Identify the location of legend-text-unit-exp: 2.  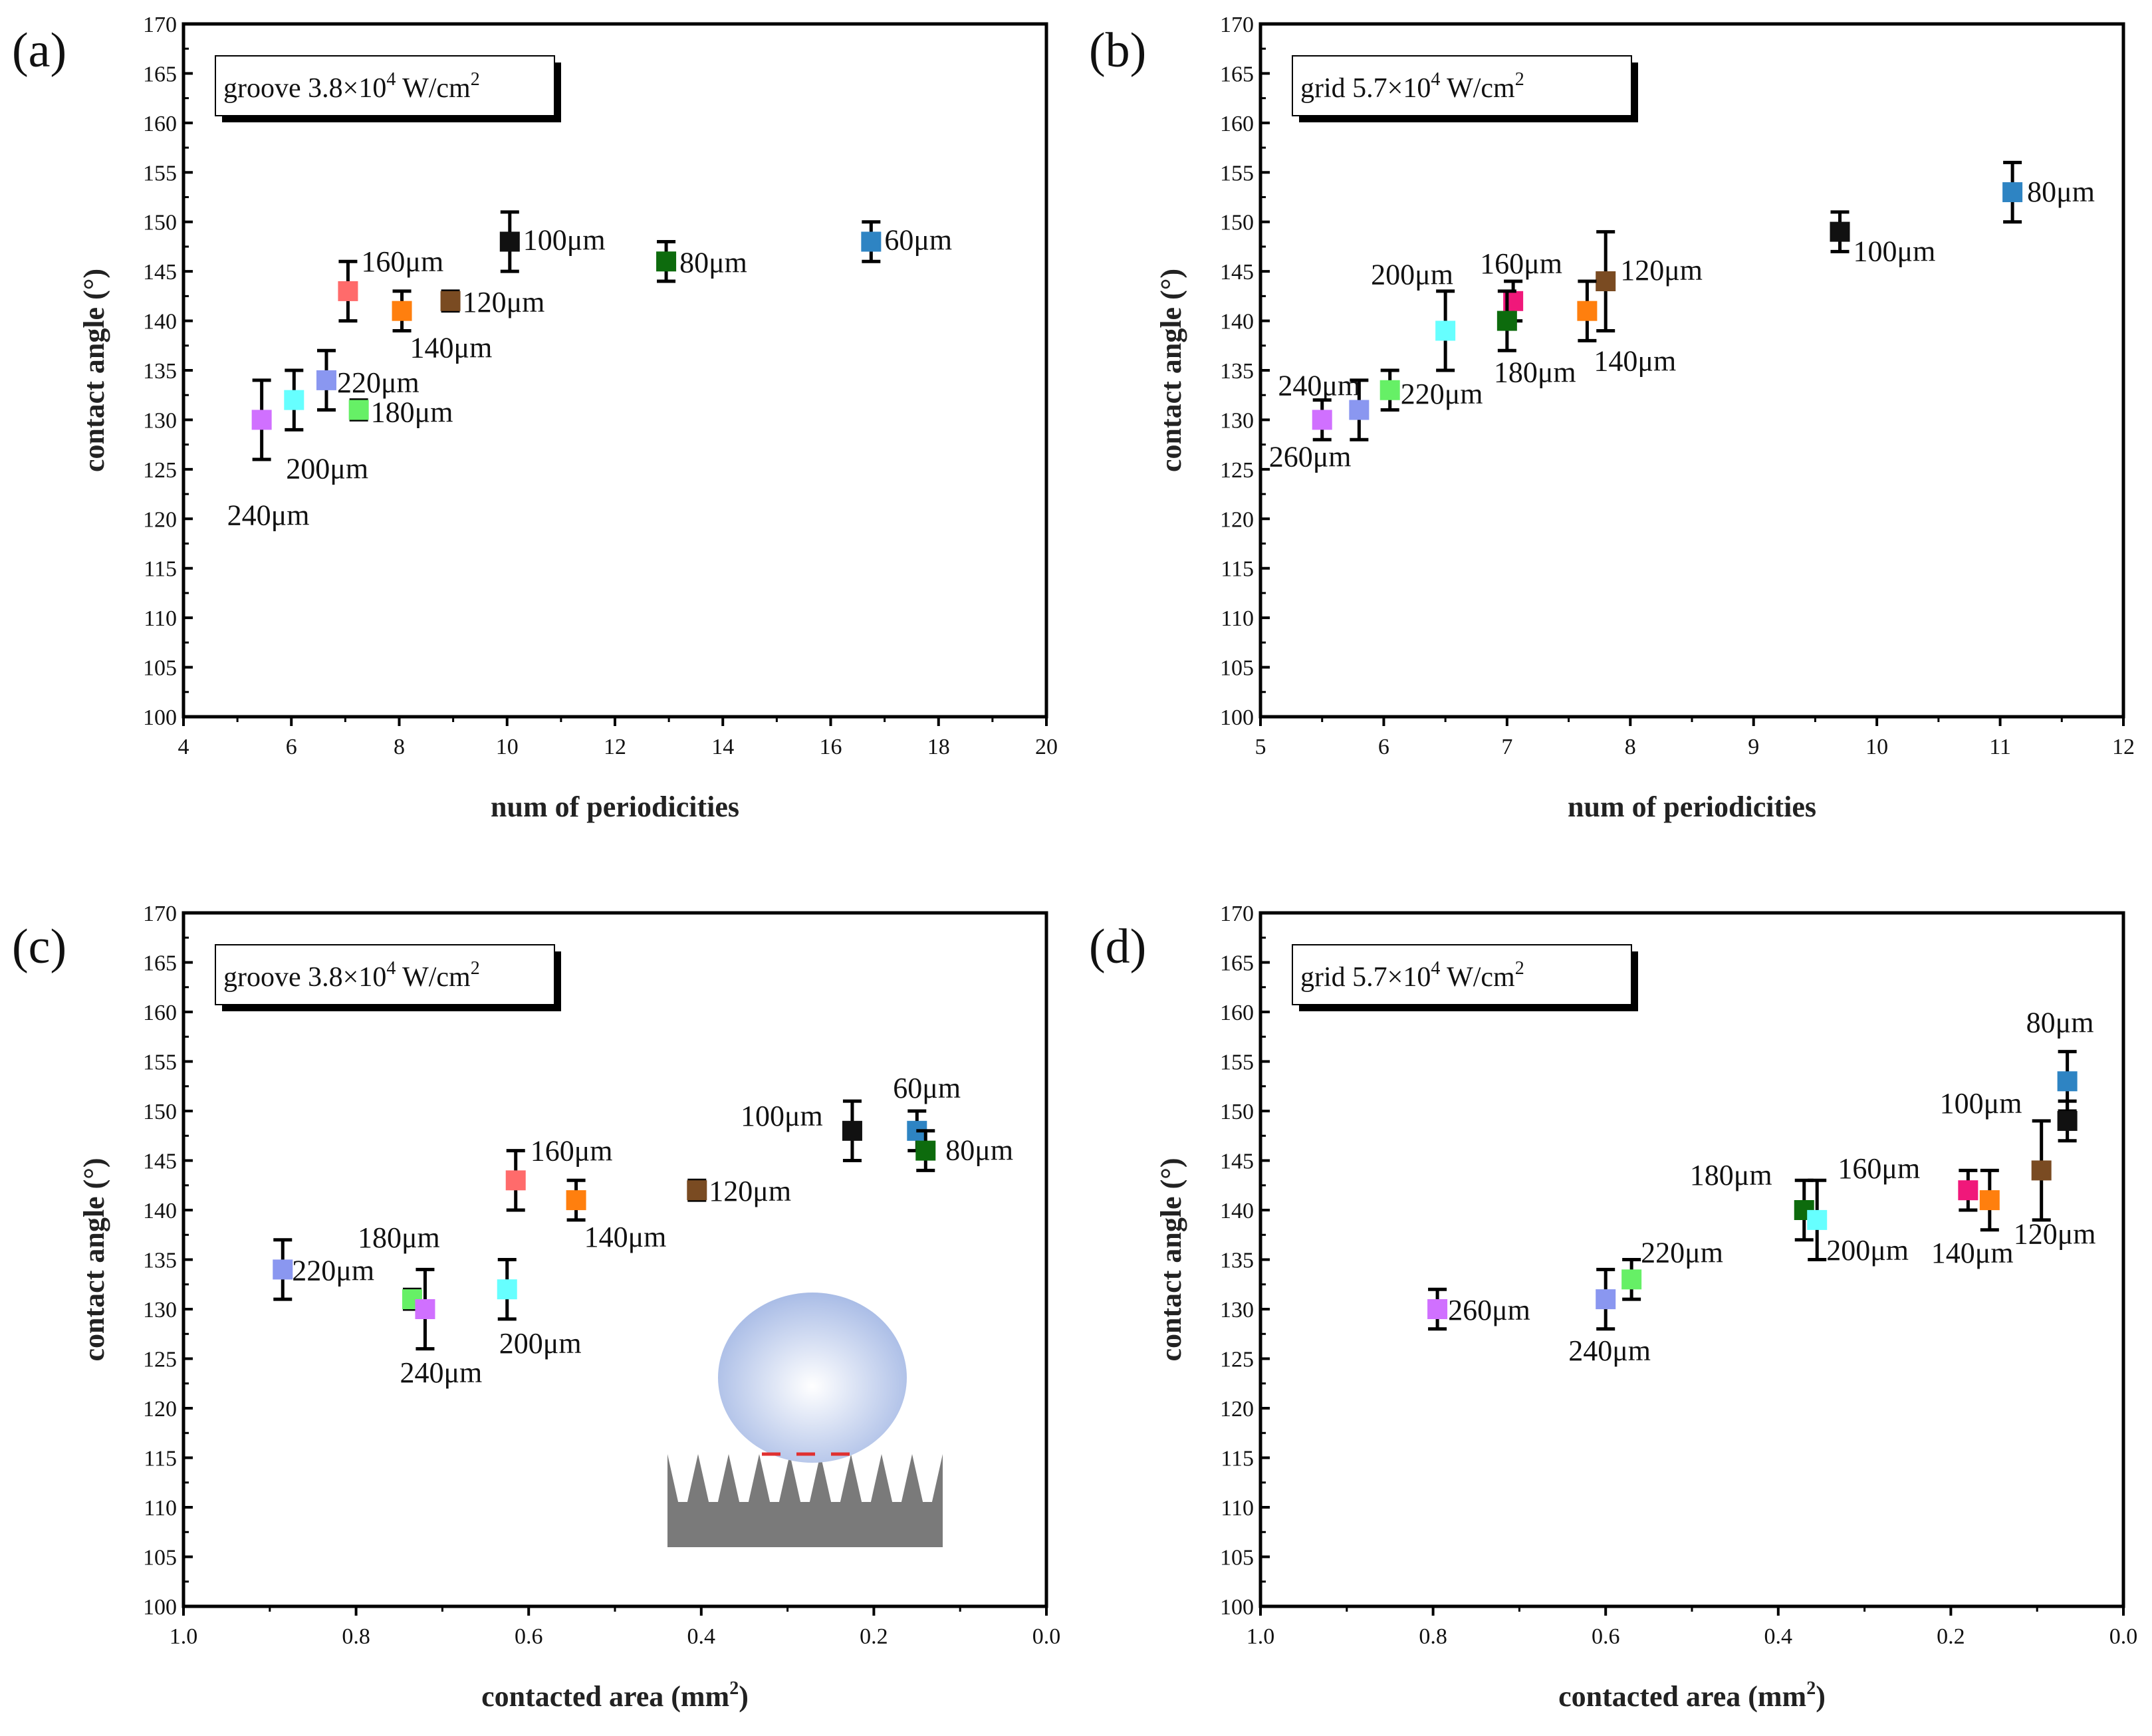
(476, 79).